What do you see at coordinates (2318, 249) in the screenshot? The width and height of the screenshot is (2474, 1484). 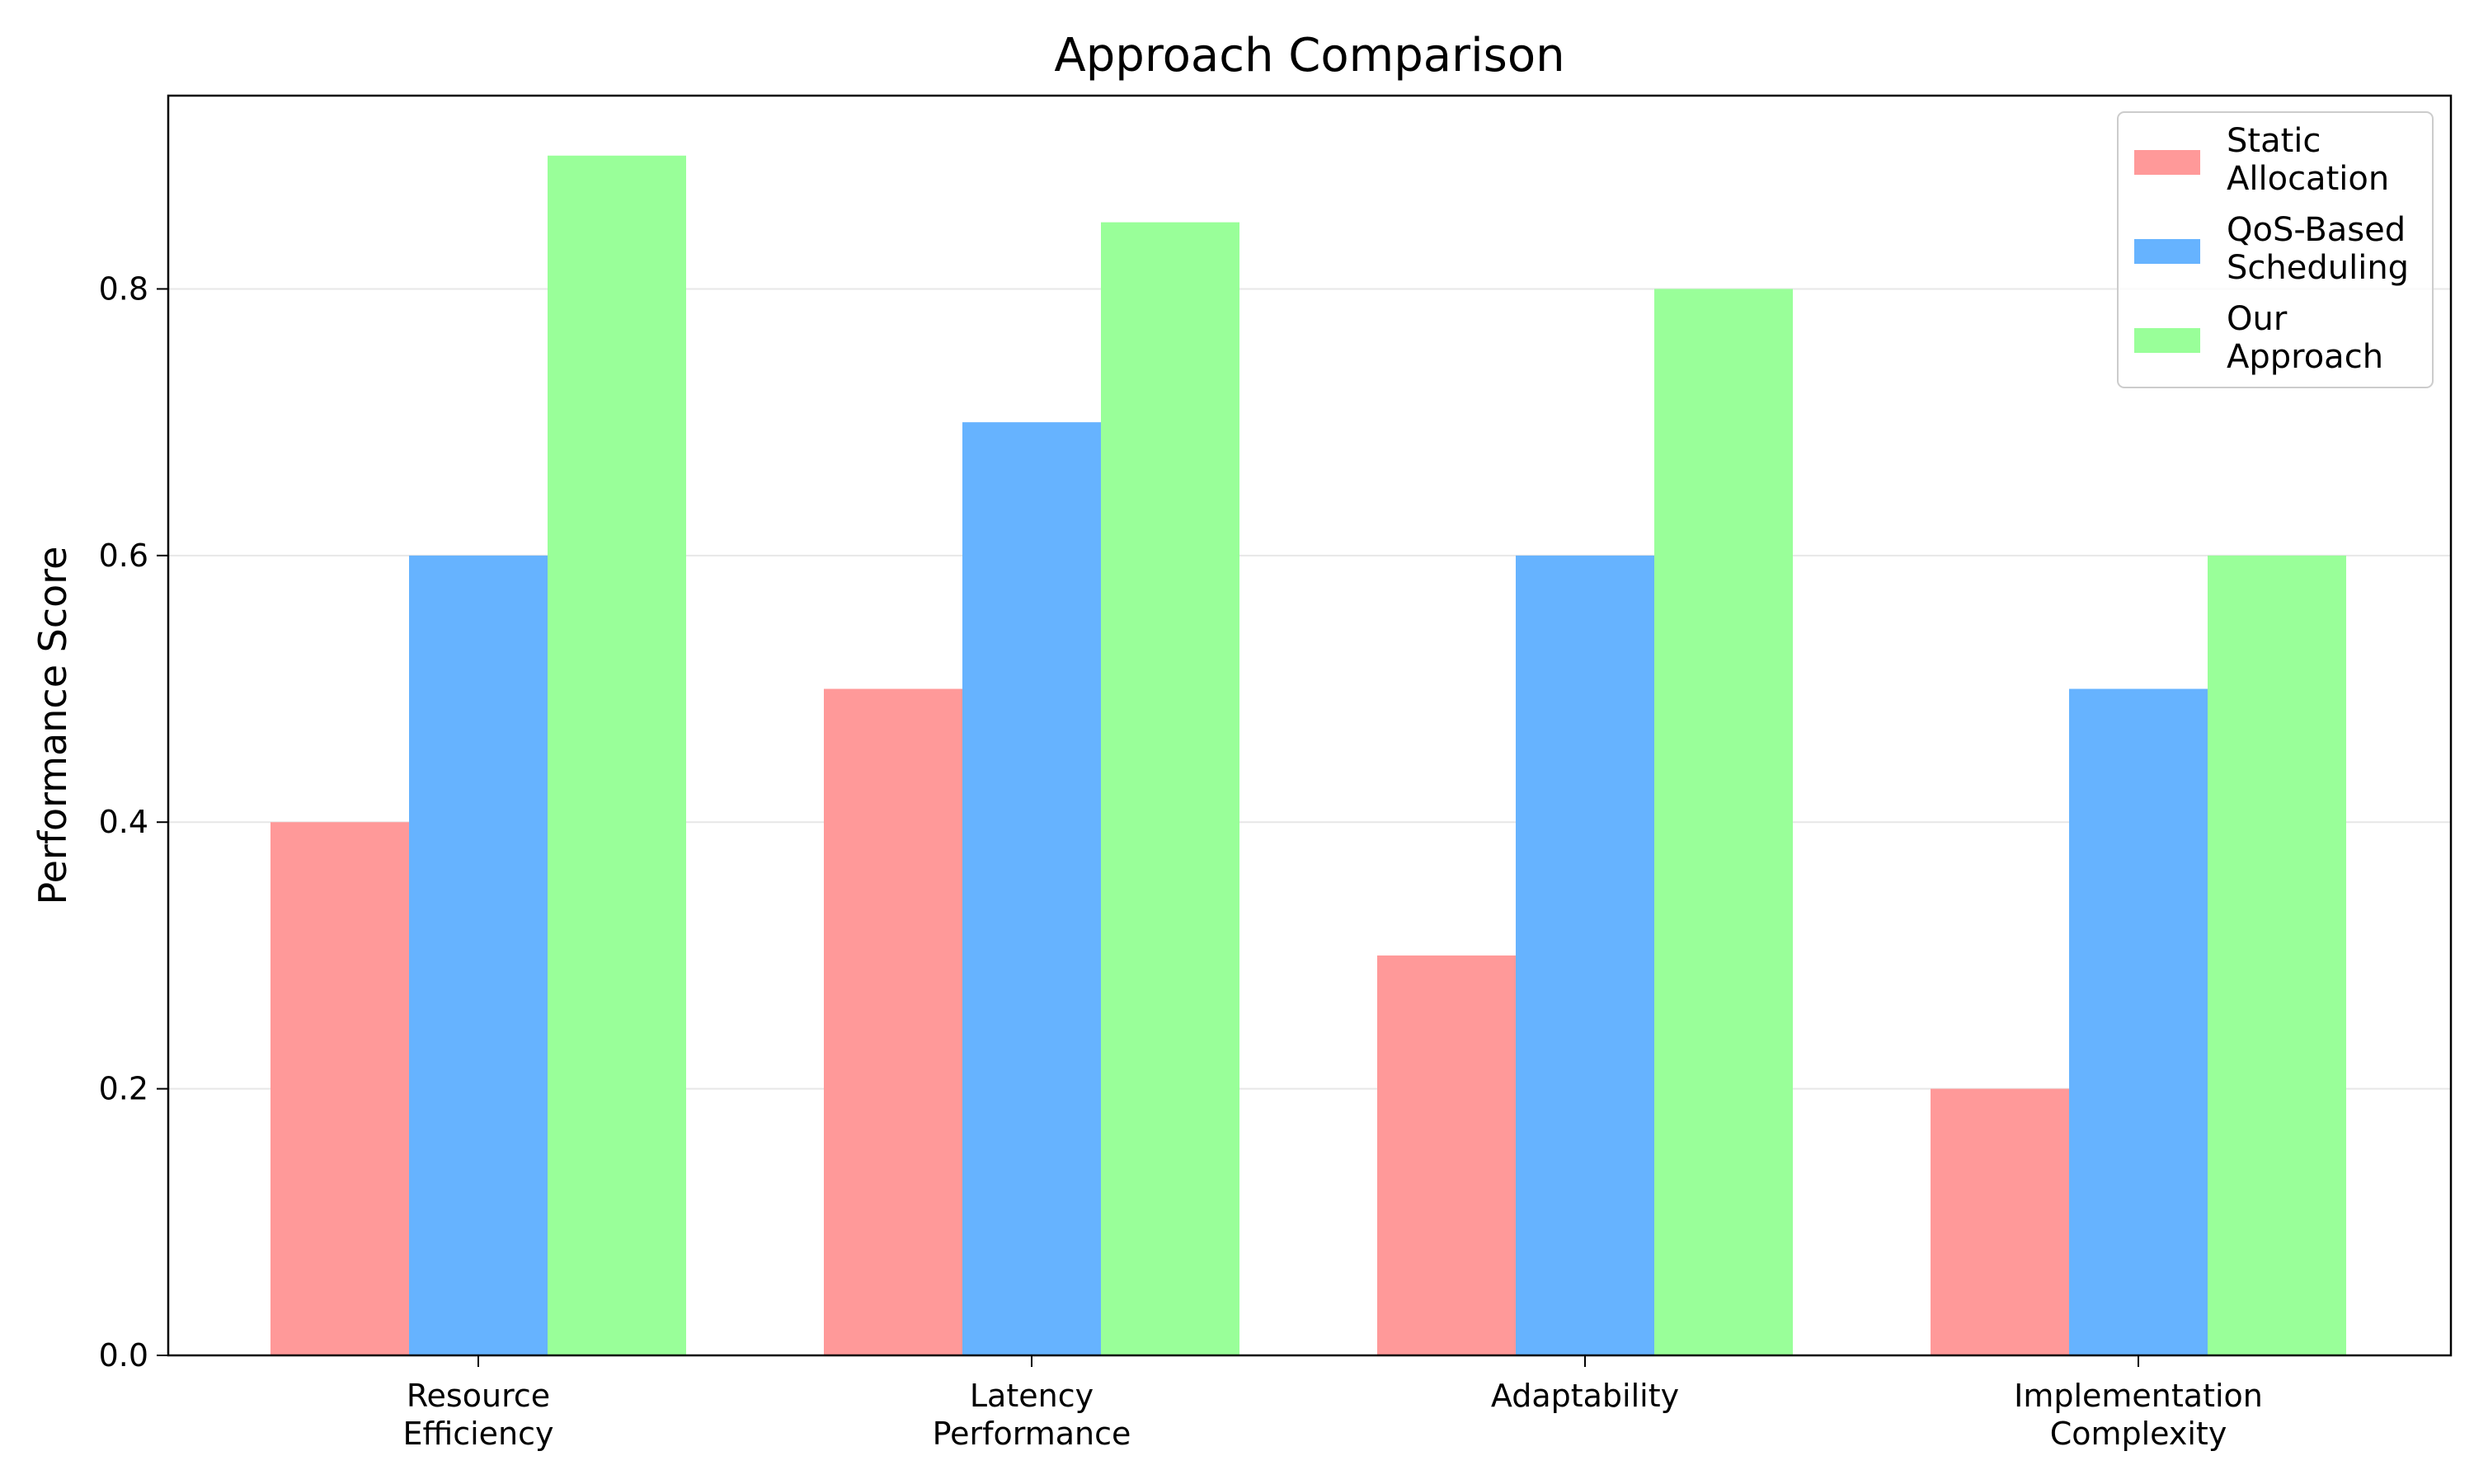 I see `legend-label: QoS-Based Scheduling` at bounding box center [2318, 249].